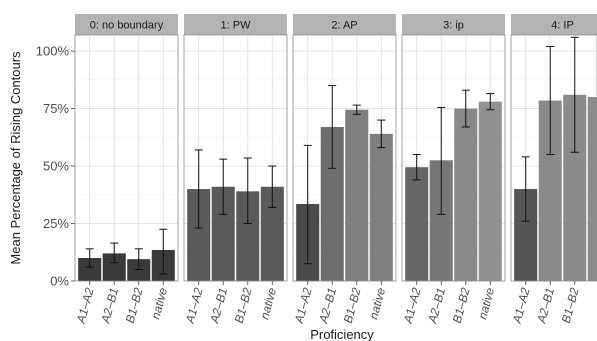 Image resolution: width=597 pixels, height=341 pixels. Describe the element at coordinates (53, 51) in the screenshot. I see `y-tick-label-4: 100%` at that location.